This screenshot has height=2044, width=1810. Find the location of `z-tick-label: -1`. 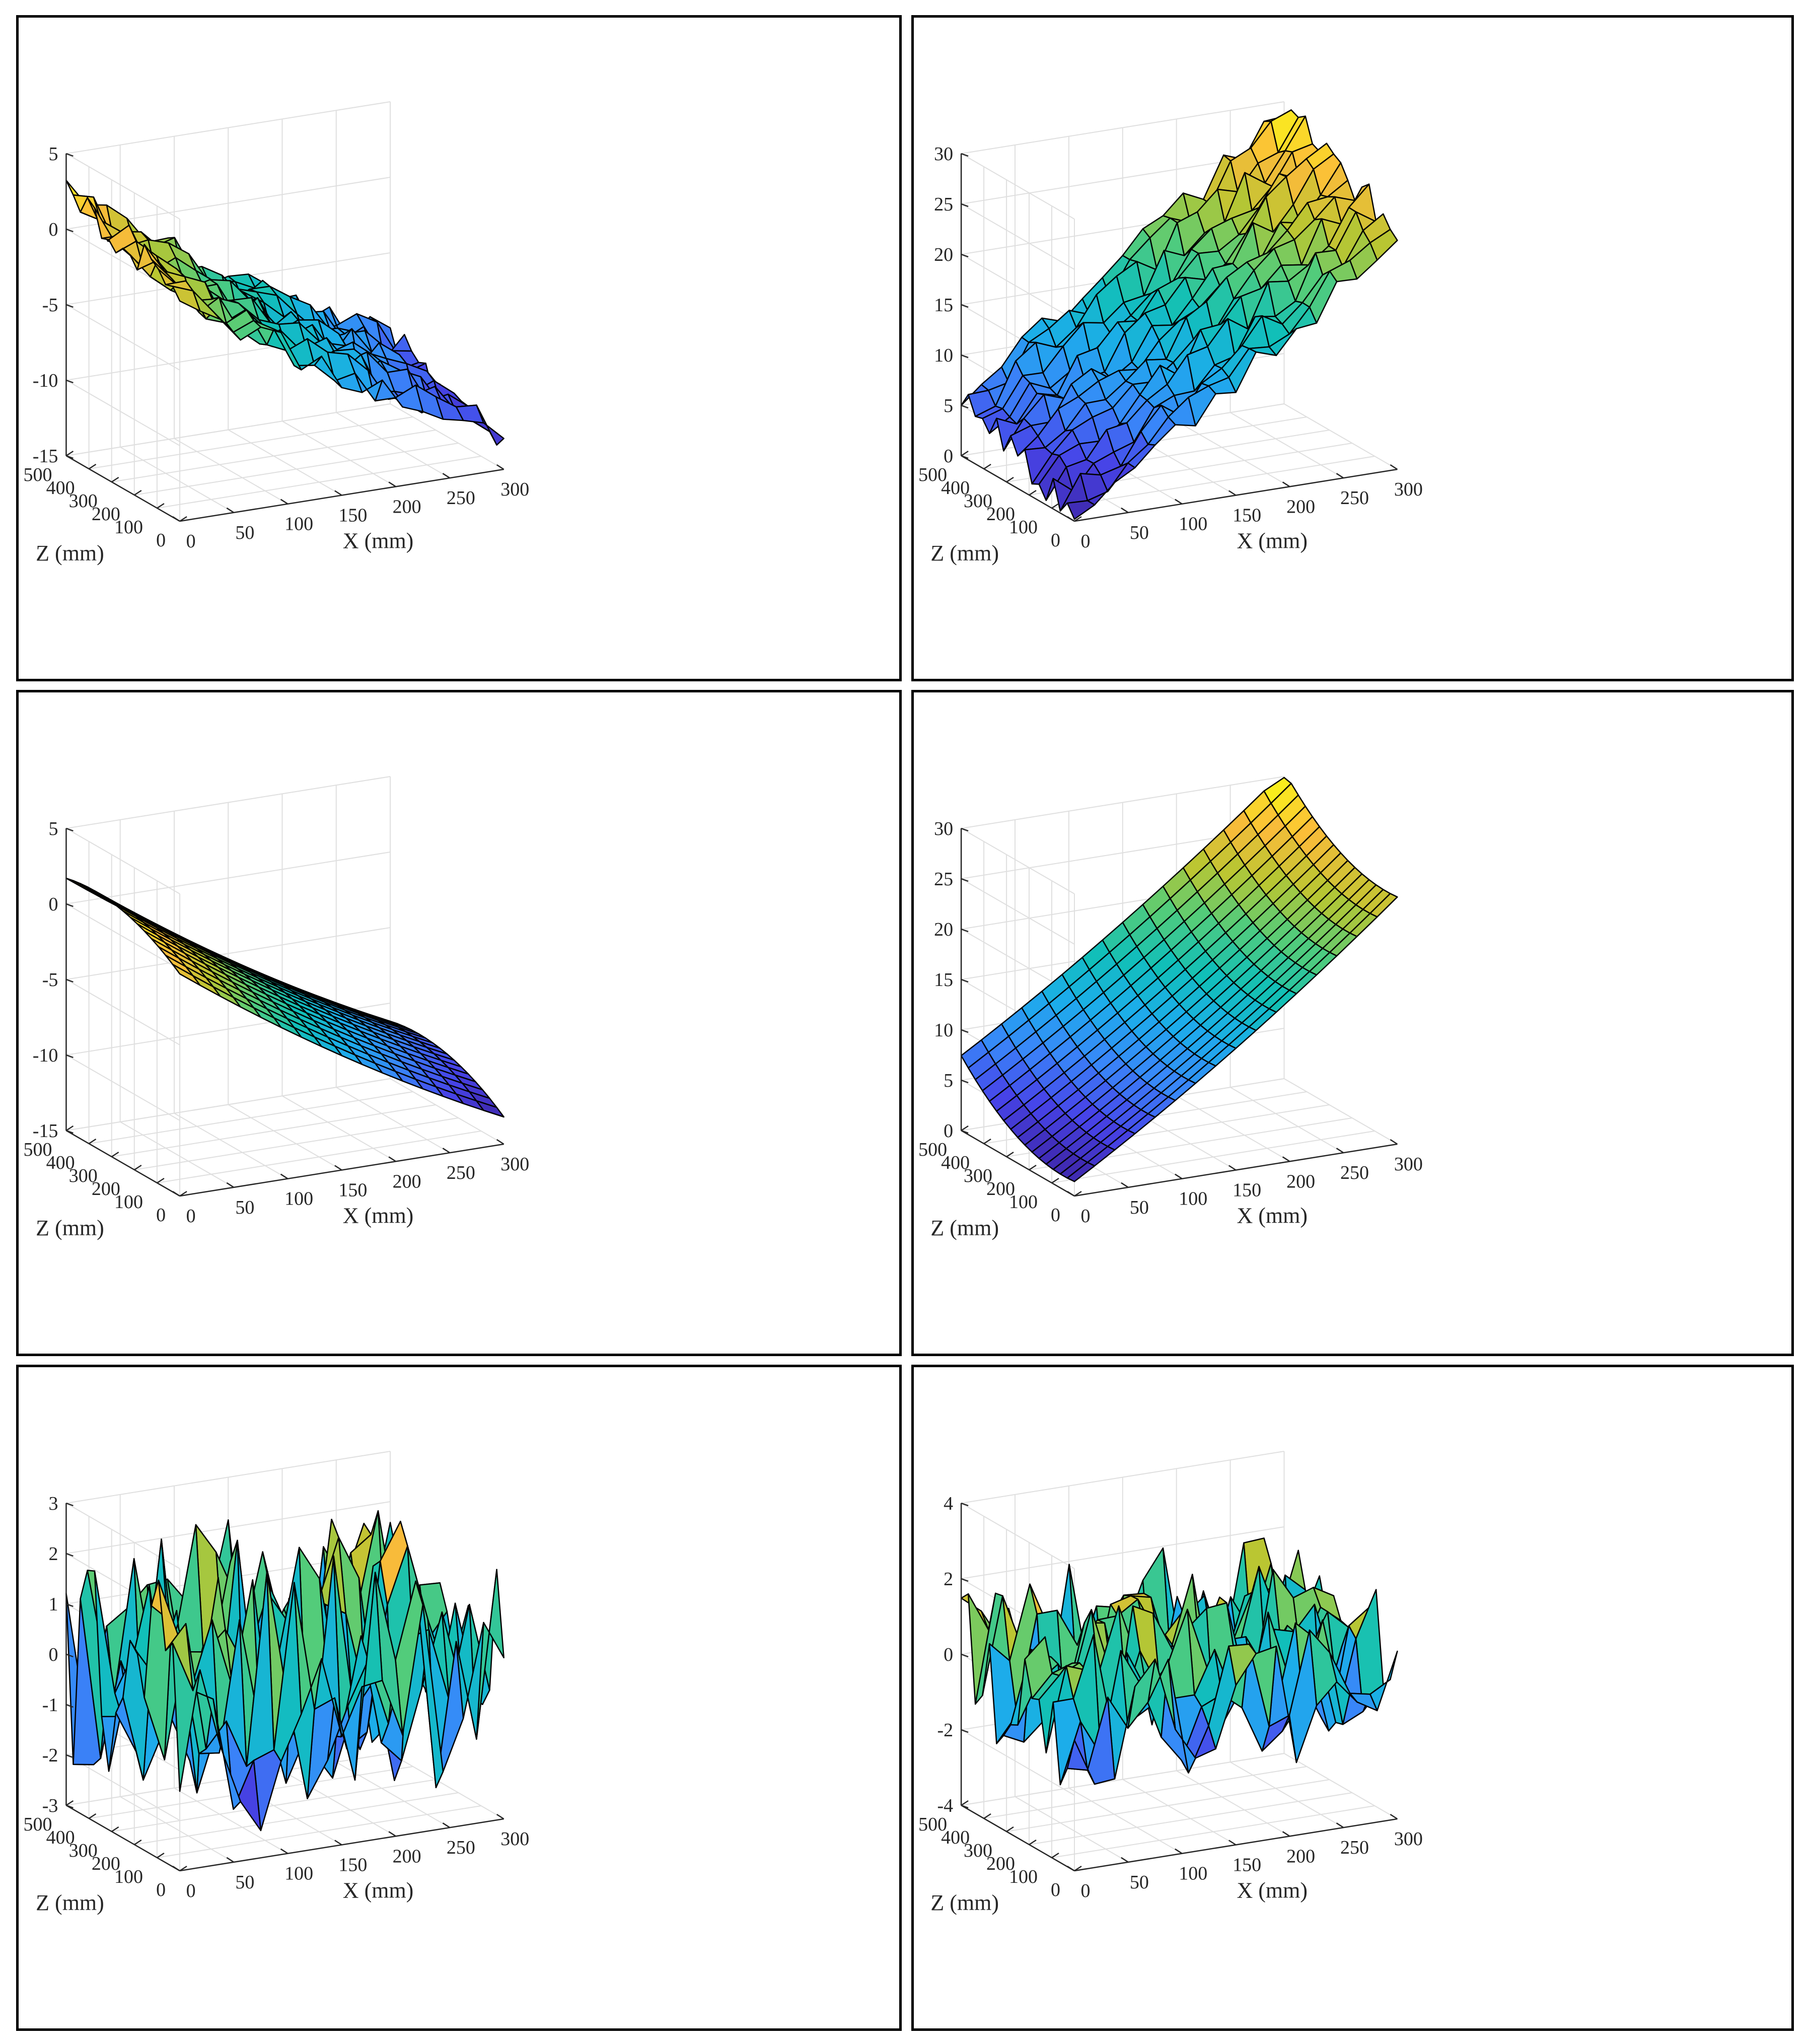

z-tick-label: -1 is located at coordinates (50, 1706).